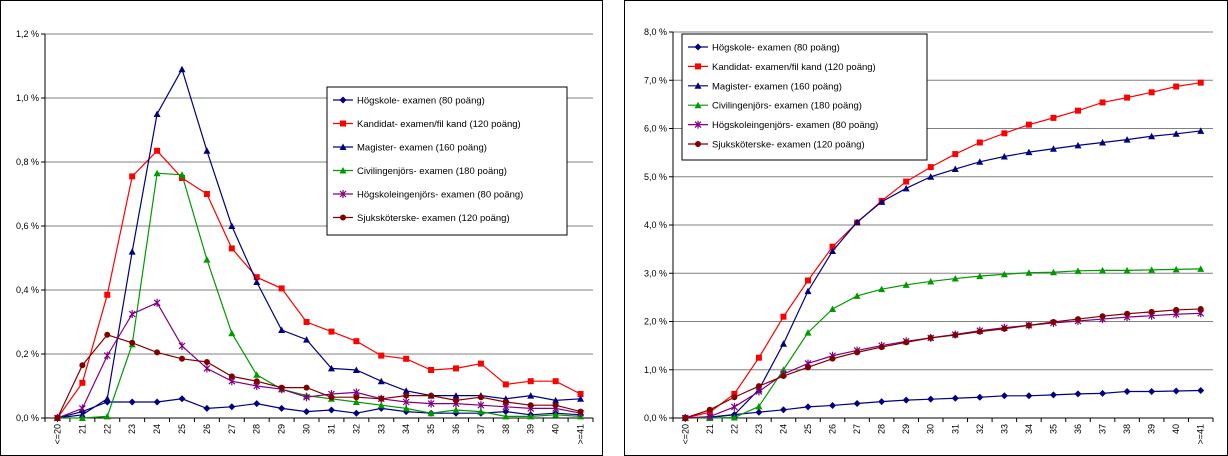  Describe the element at coordinates (427, 124) in the screenshot. I see `legend-item: Kandidat- examen/fil kand (120 poäng)` at that location.